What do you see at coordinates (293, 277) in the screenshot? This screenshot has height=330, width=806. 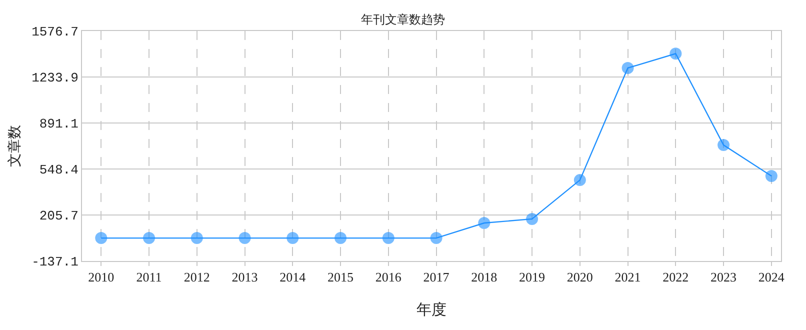 I see `x-tick-label: 2014` at bounding box center [293, 277].